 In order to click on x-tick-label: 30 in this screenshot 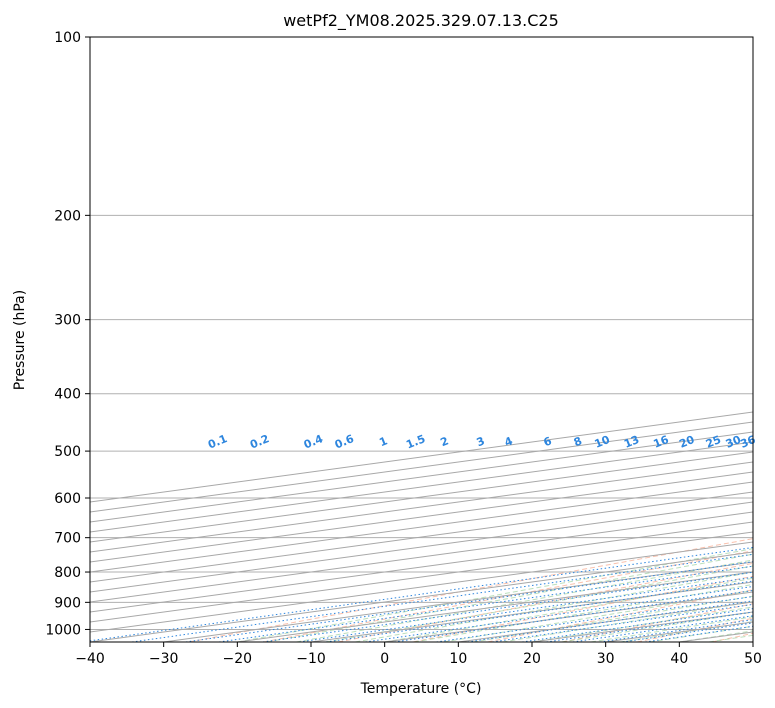, I will do `click(606, 659)`.